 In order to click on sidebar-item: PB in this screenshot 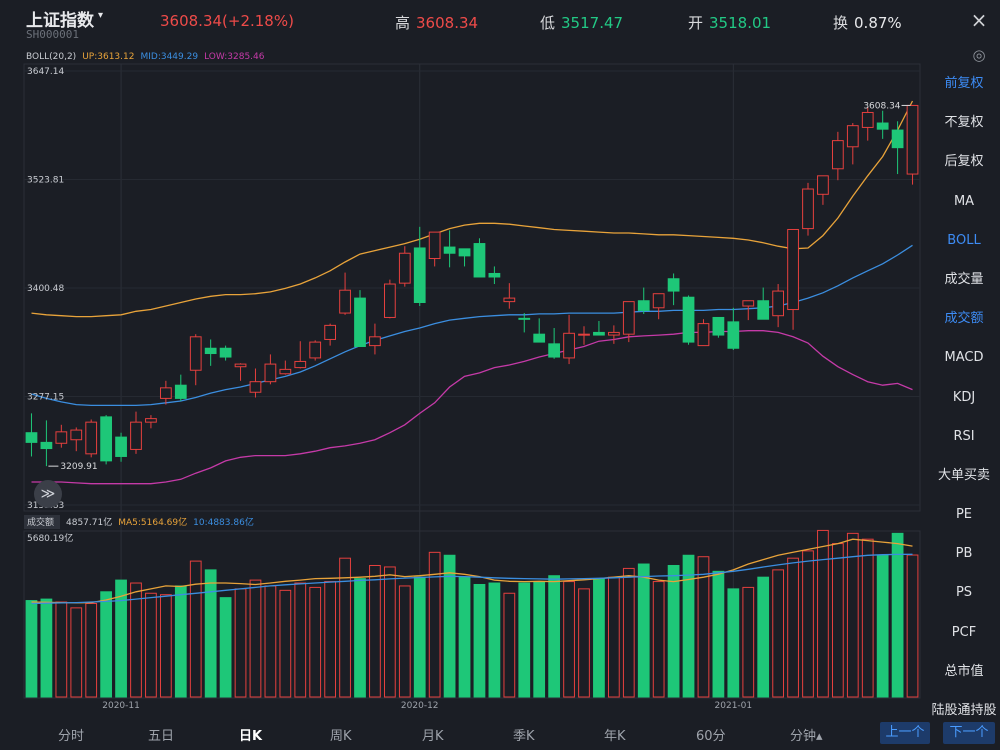, I will do `click(964, 554)`.